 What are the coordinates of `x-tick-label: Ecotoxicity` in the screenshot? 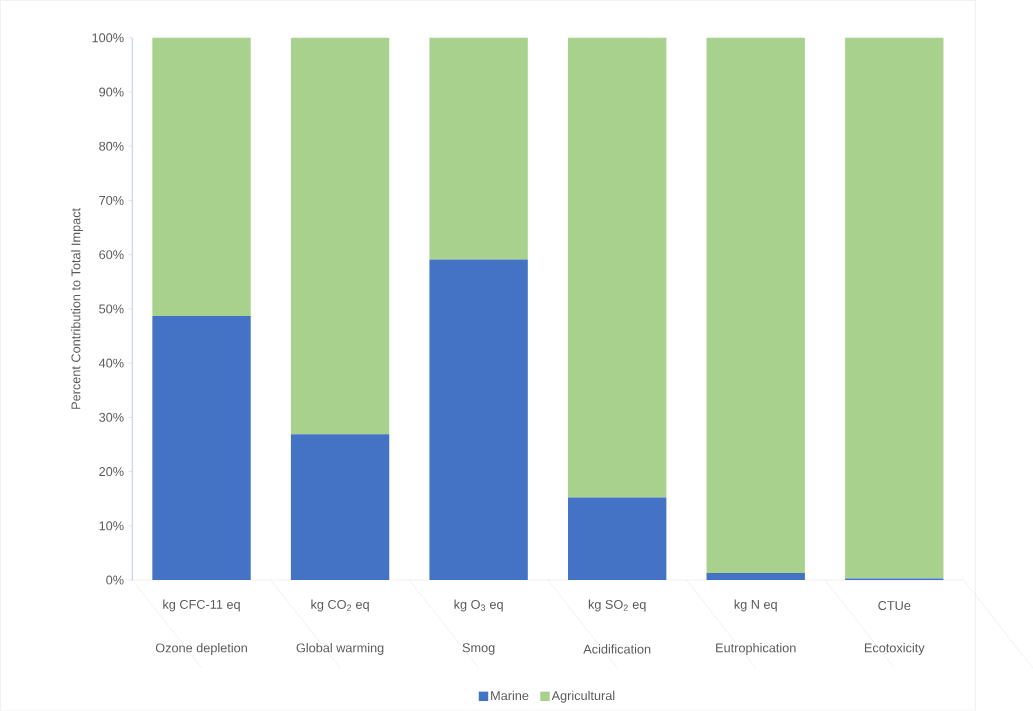 It's located at (894, 648).